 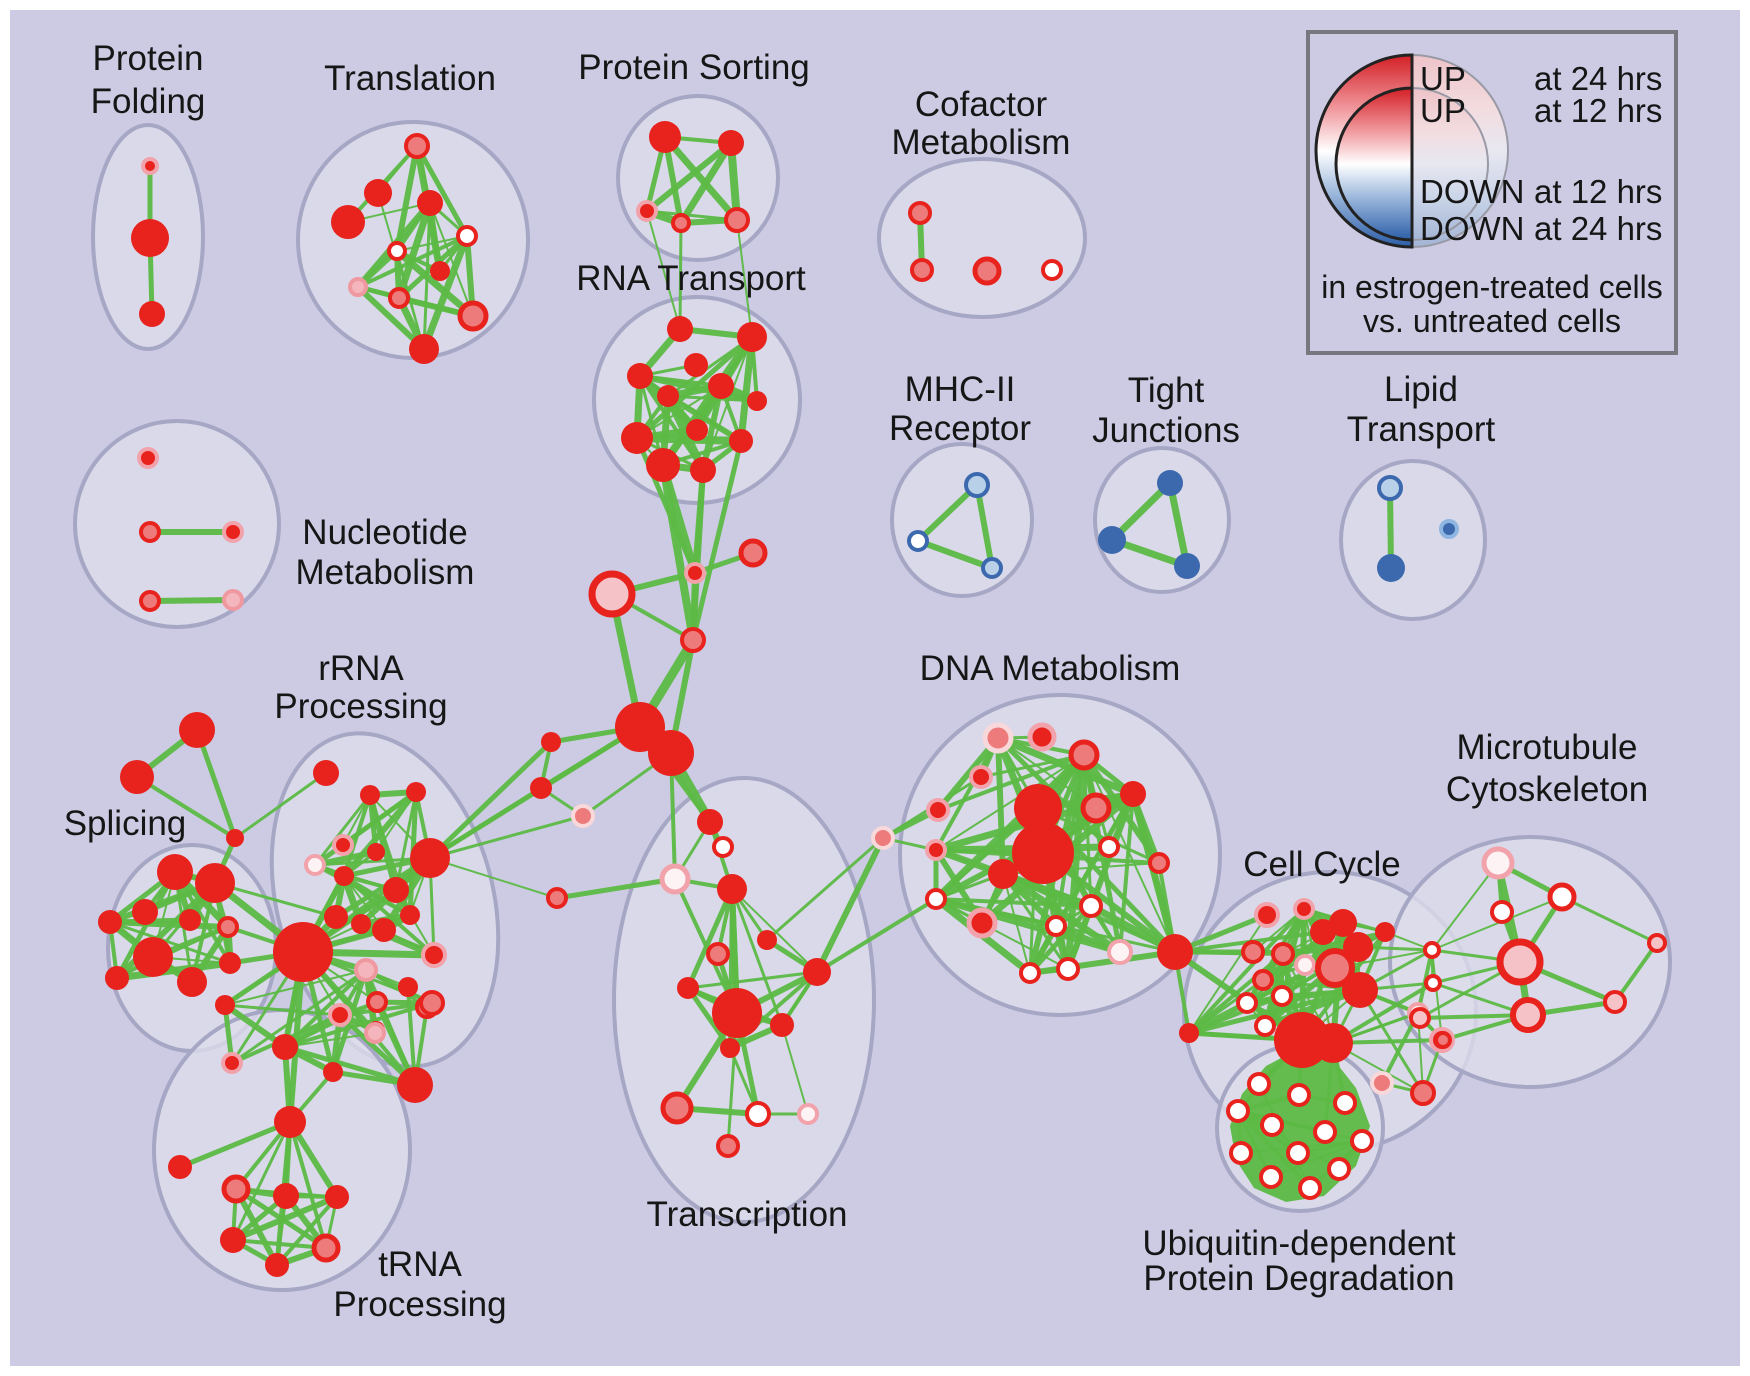 What do you see at coordinates (918, 541) in the screenshot?
I see `node-mh2` at bounding box center [918, 541].